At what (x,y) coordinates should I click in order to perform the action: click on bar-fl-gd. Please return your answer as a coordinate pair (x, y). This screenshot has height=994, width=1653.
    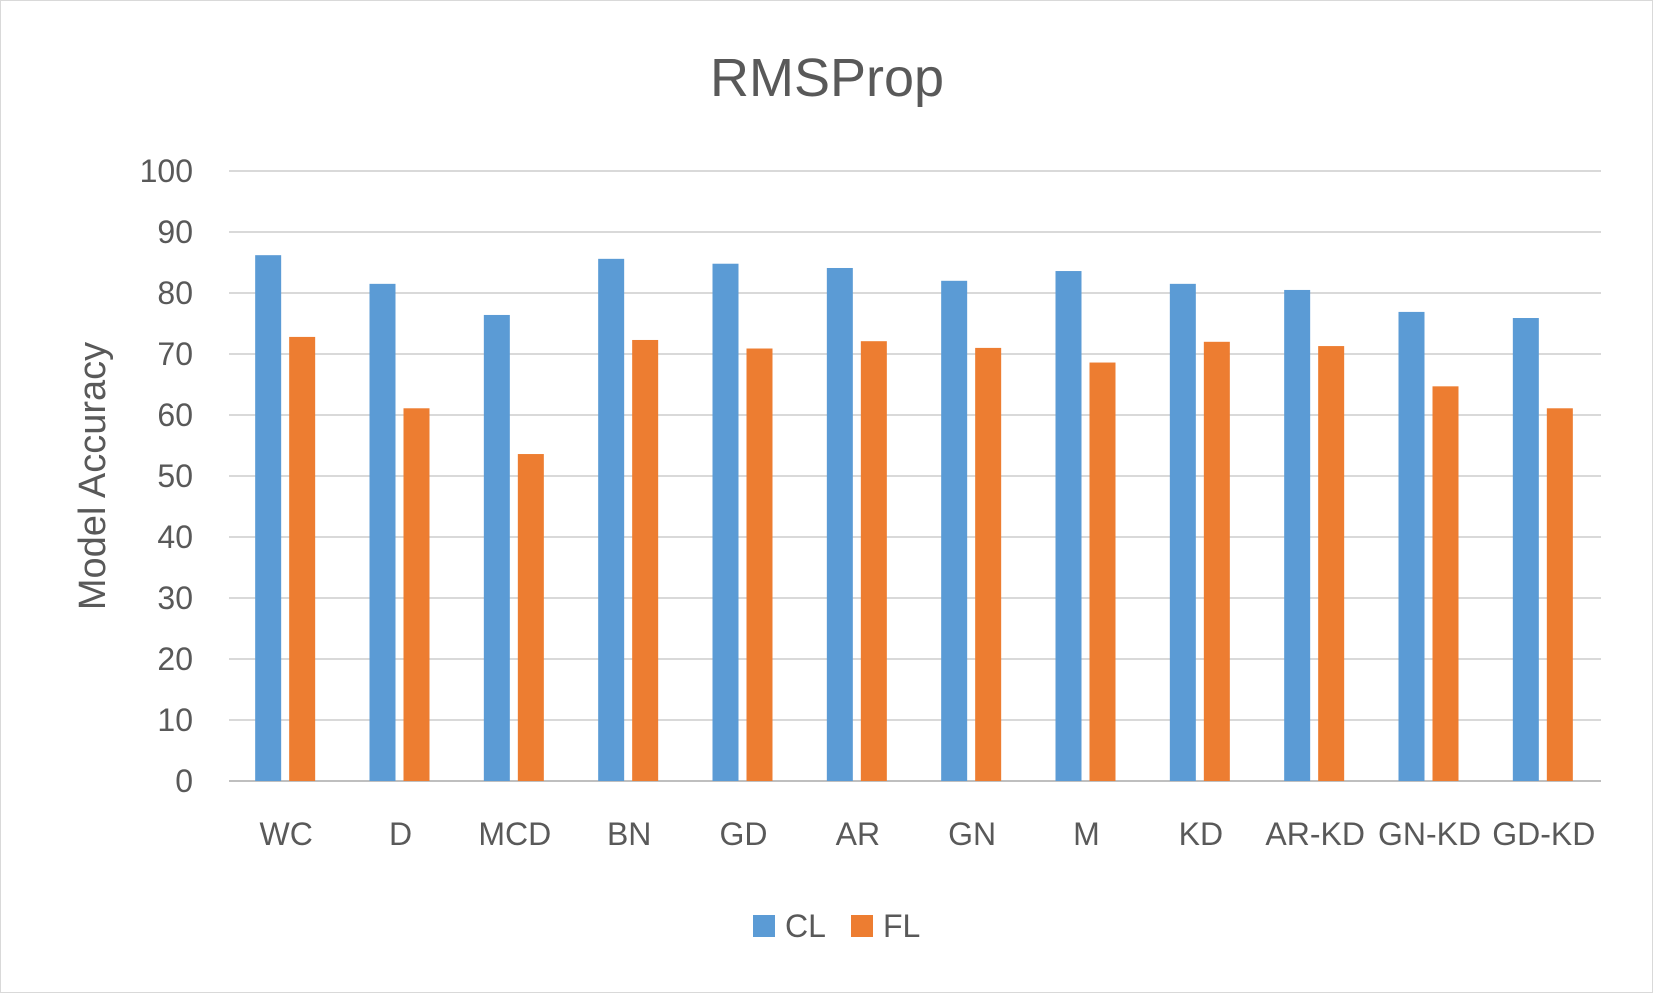
    Looking at the image, I should click on (759, 564).